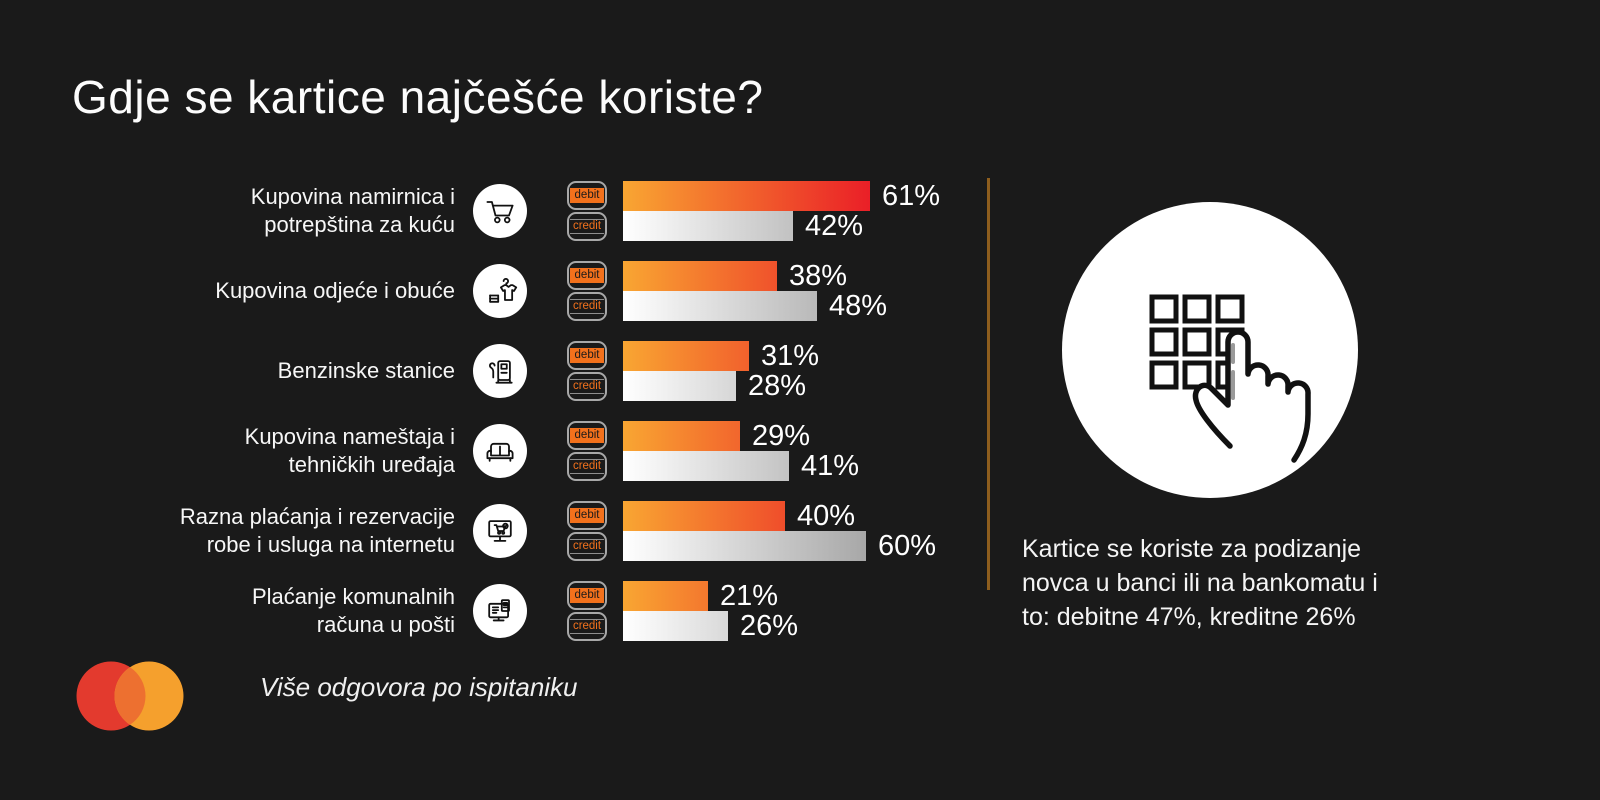  I want to click on e-bill-icon, so click(500, 611).